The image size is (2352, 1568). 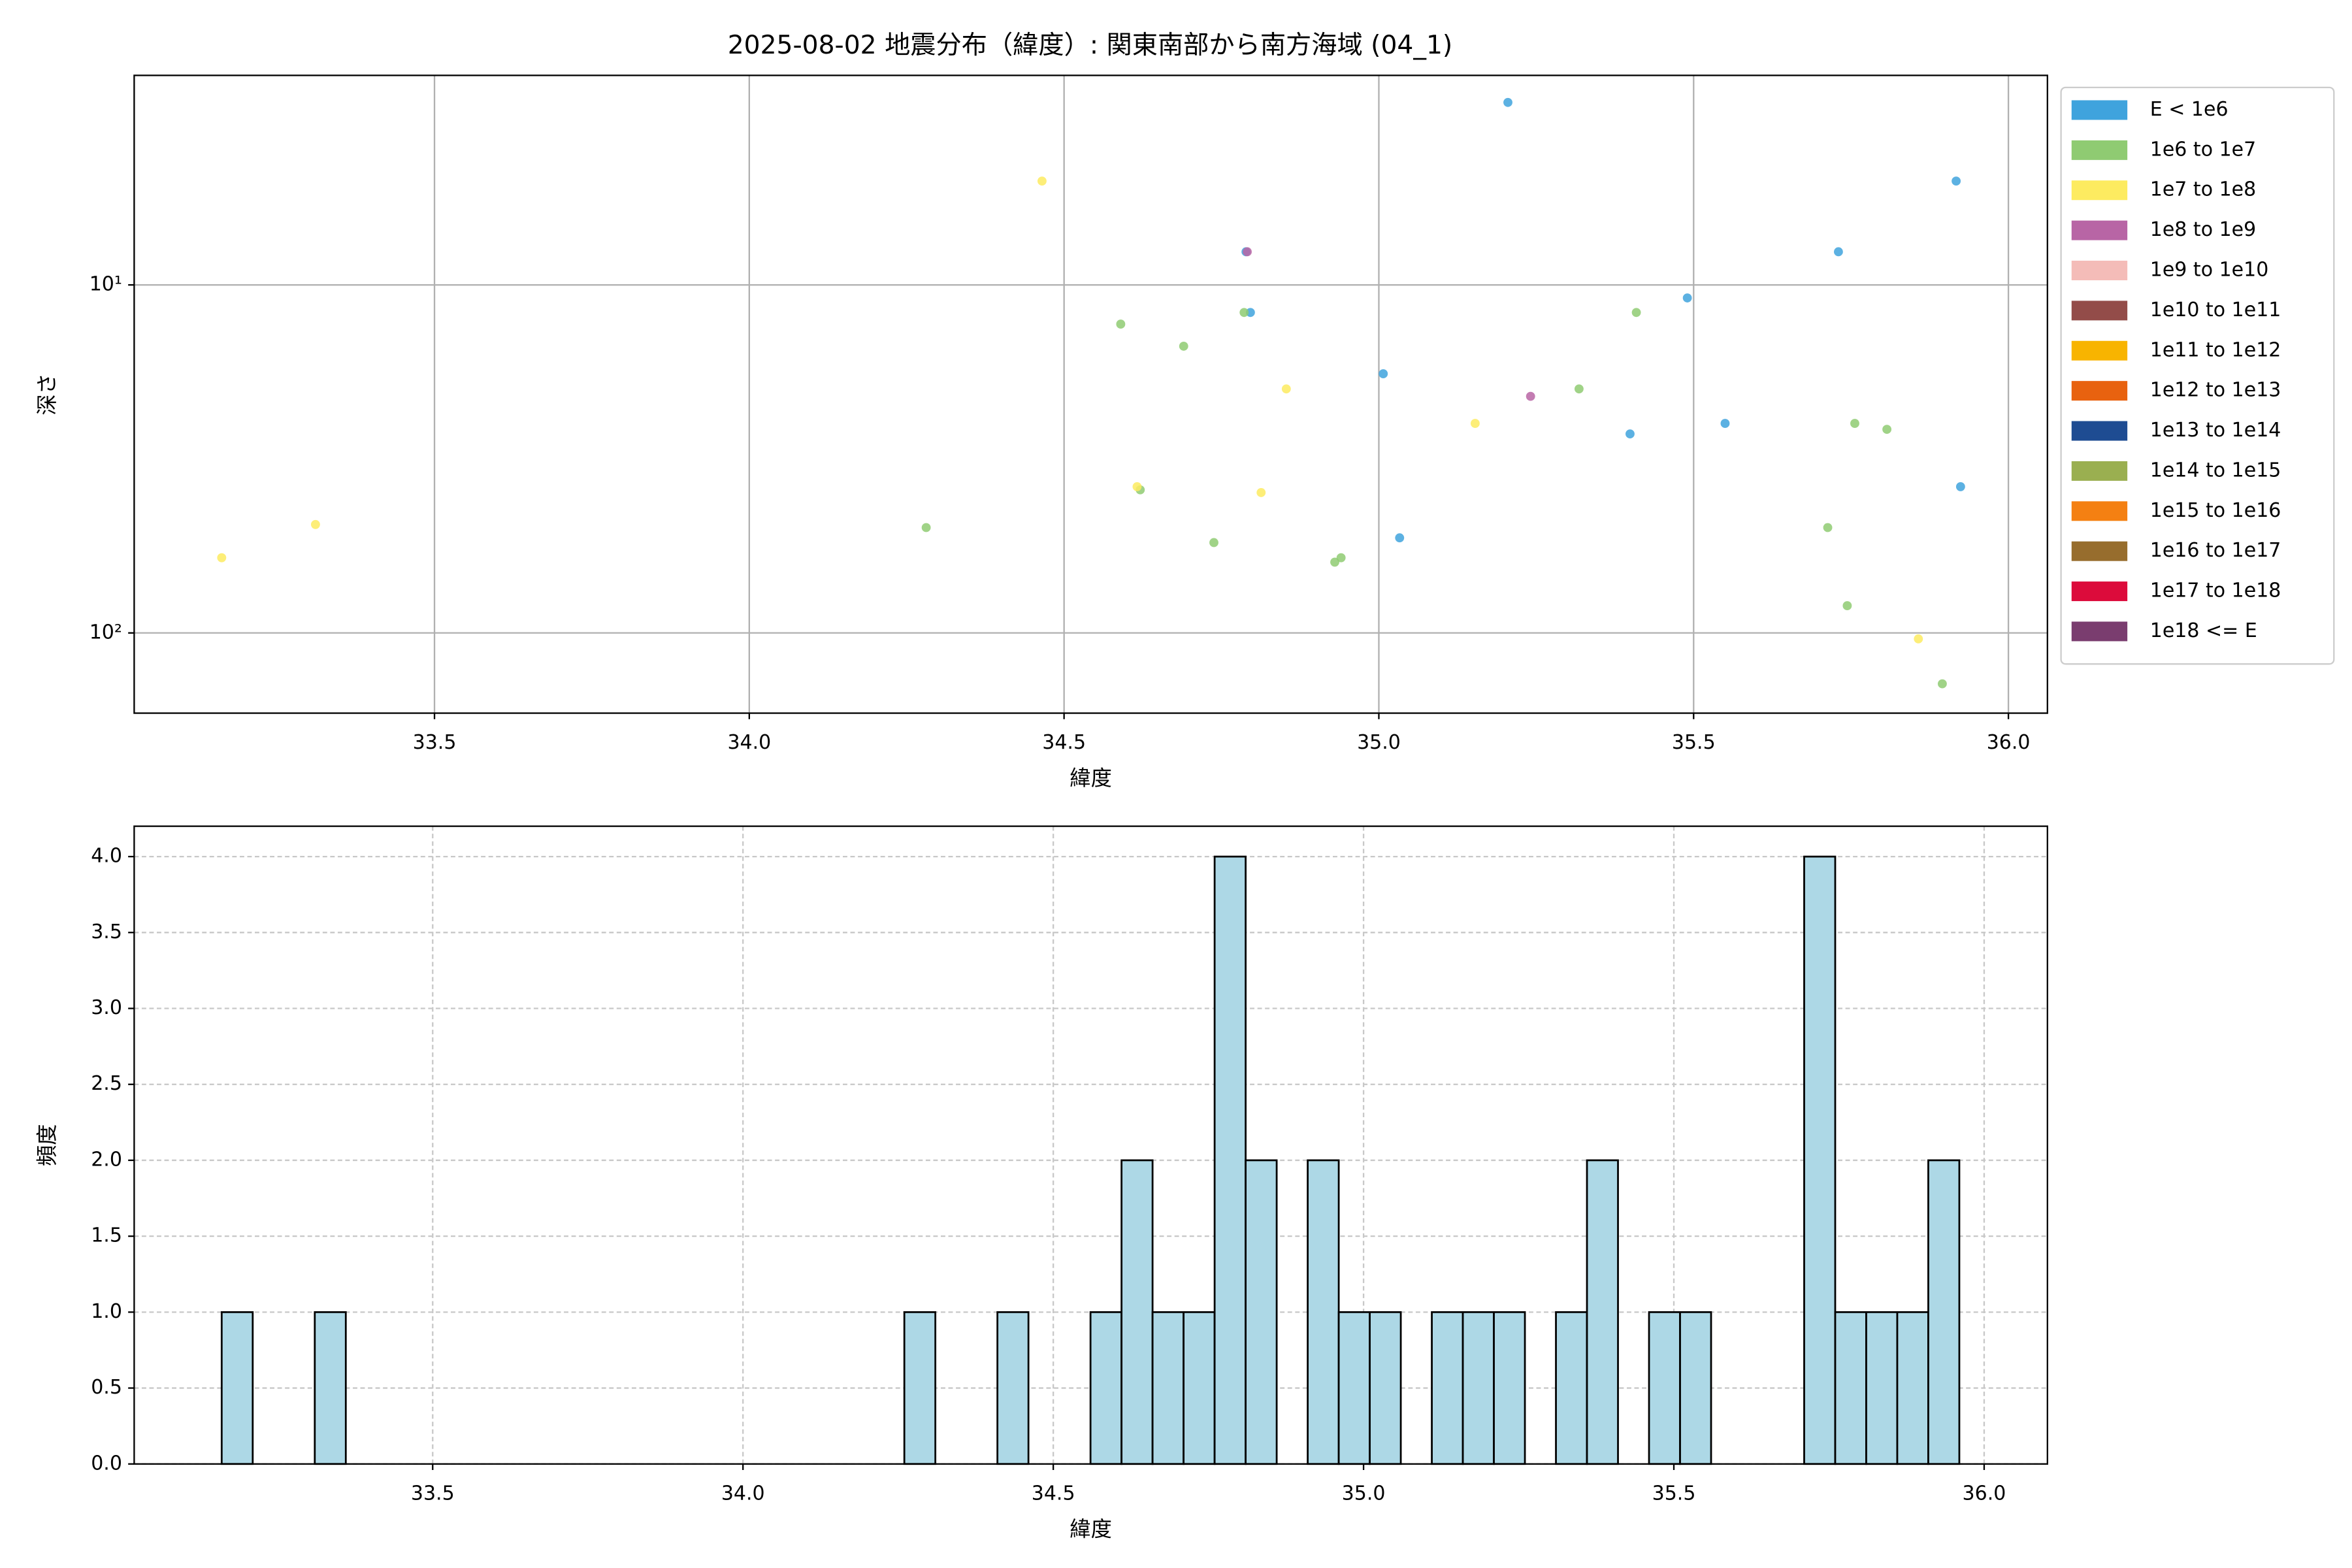 I want to click on legend-box, so click(x=2197, y=375).